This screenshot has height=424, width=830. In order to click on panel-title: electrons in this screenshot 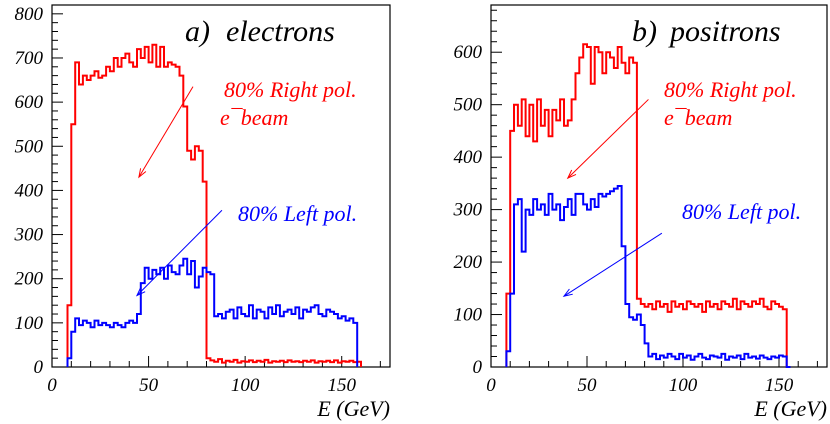, I will do `click(280, 31)`.